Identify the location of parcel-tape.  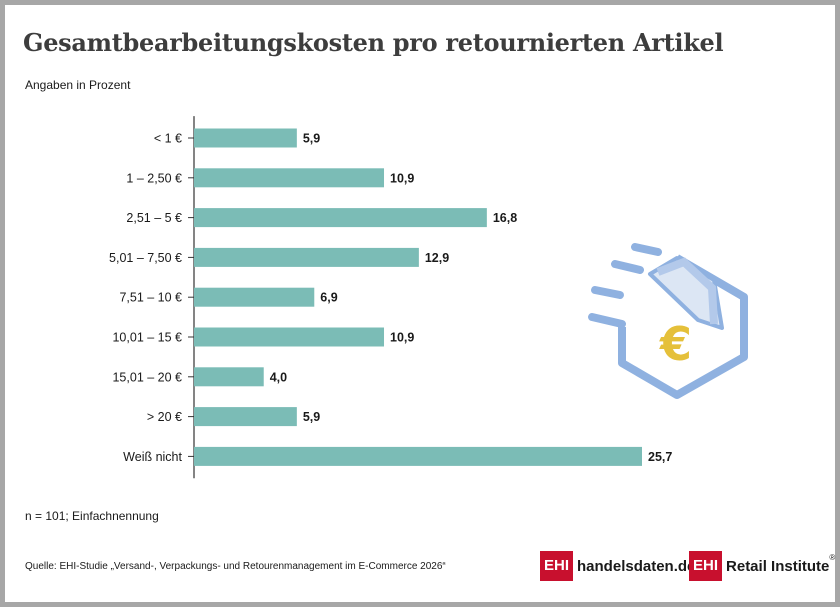
(687, 291).